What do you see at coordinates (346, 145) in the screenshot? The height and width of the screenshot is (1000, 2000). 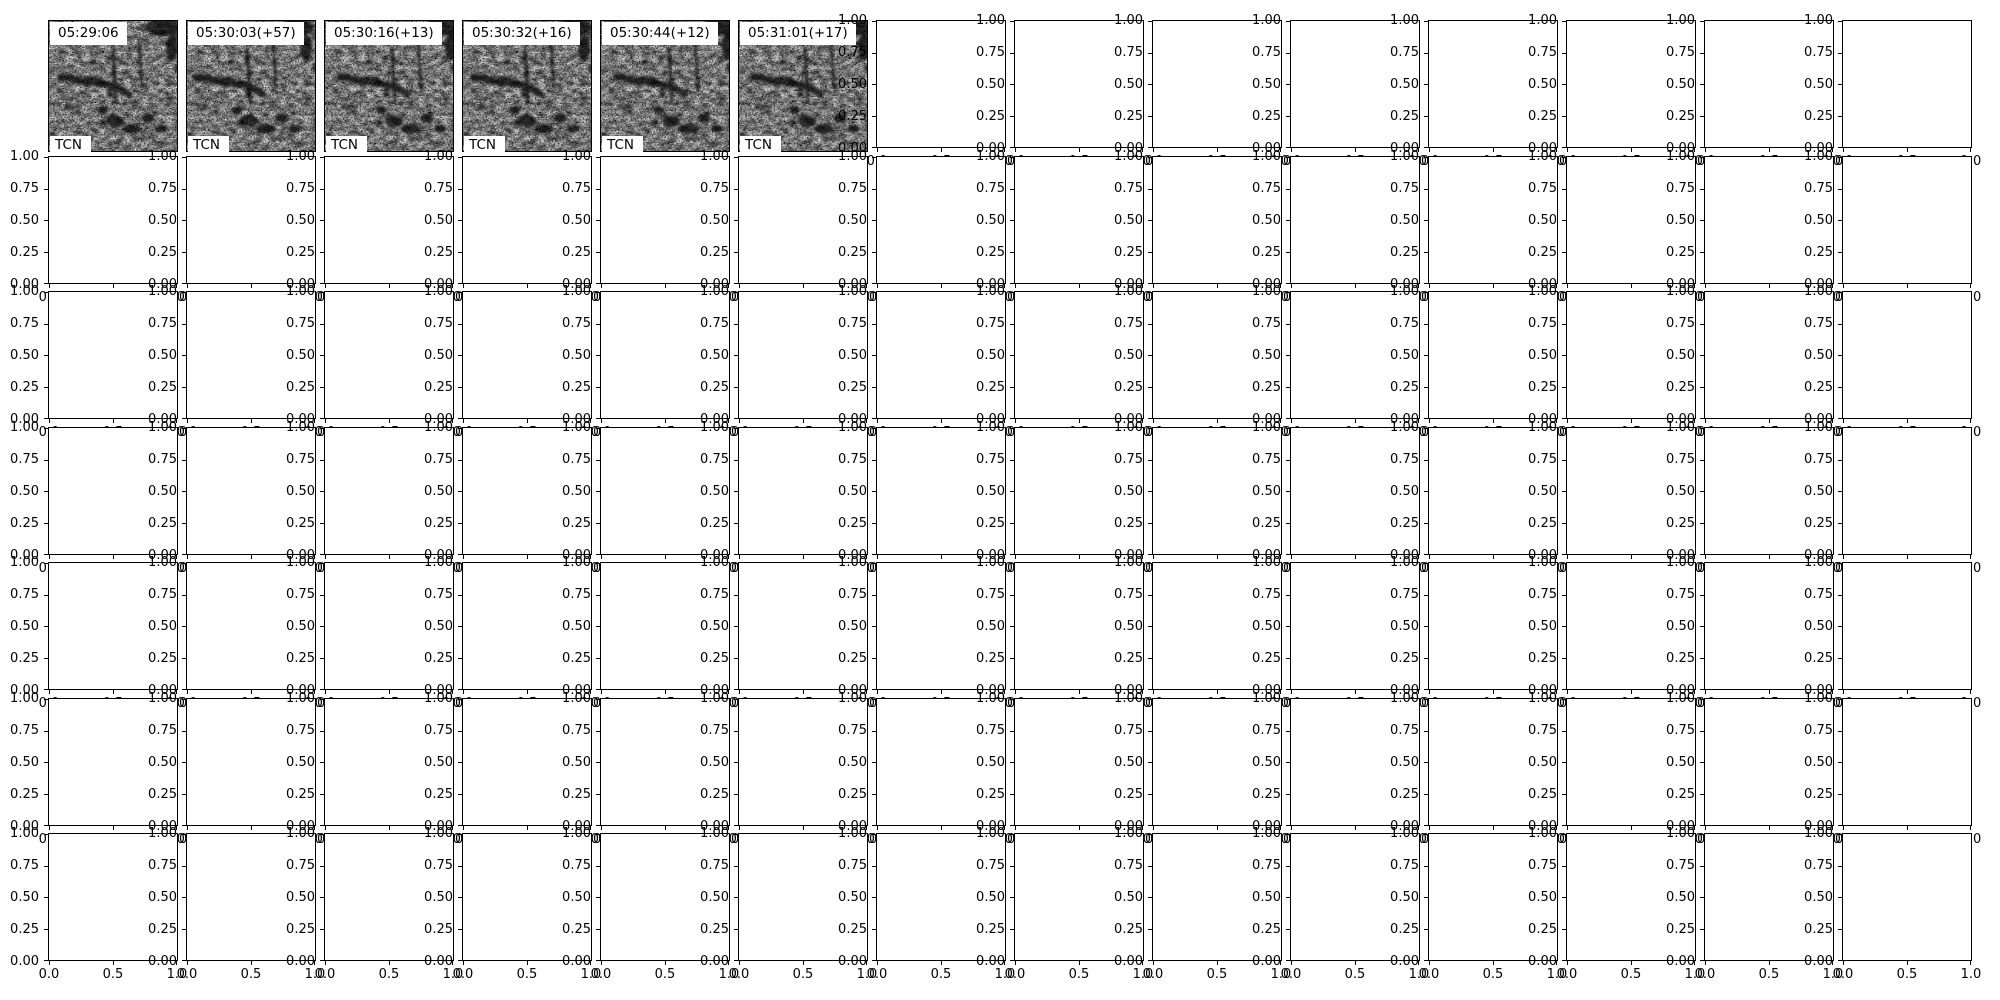 I see `model-label: TCN` at bounding box center [346, 145].